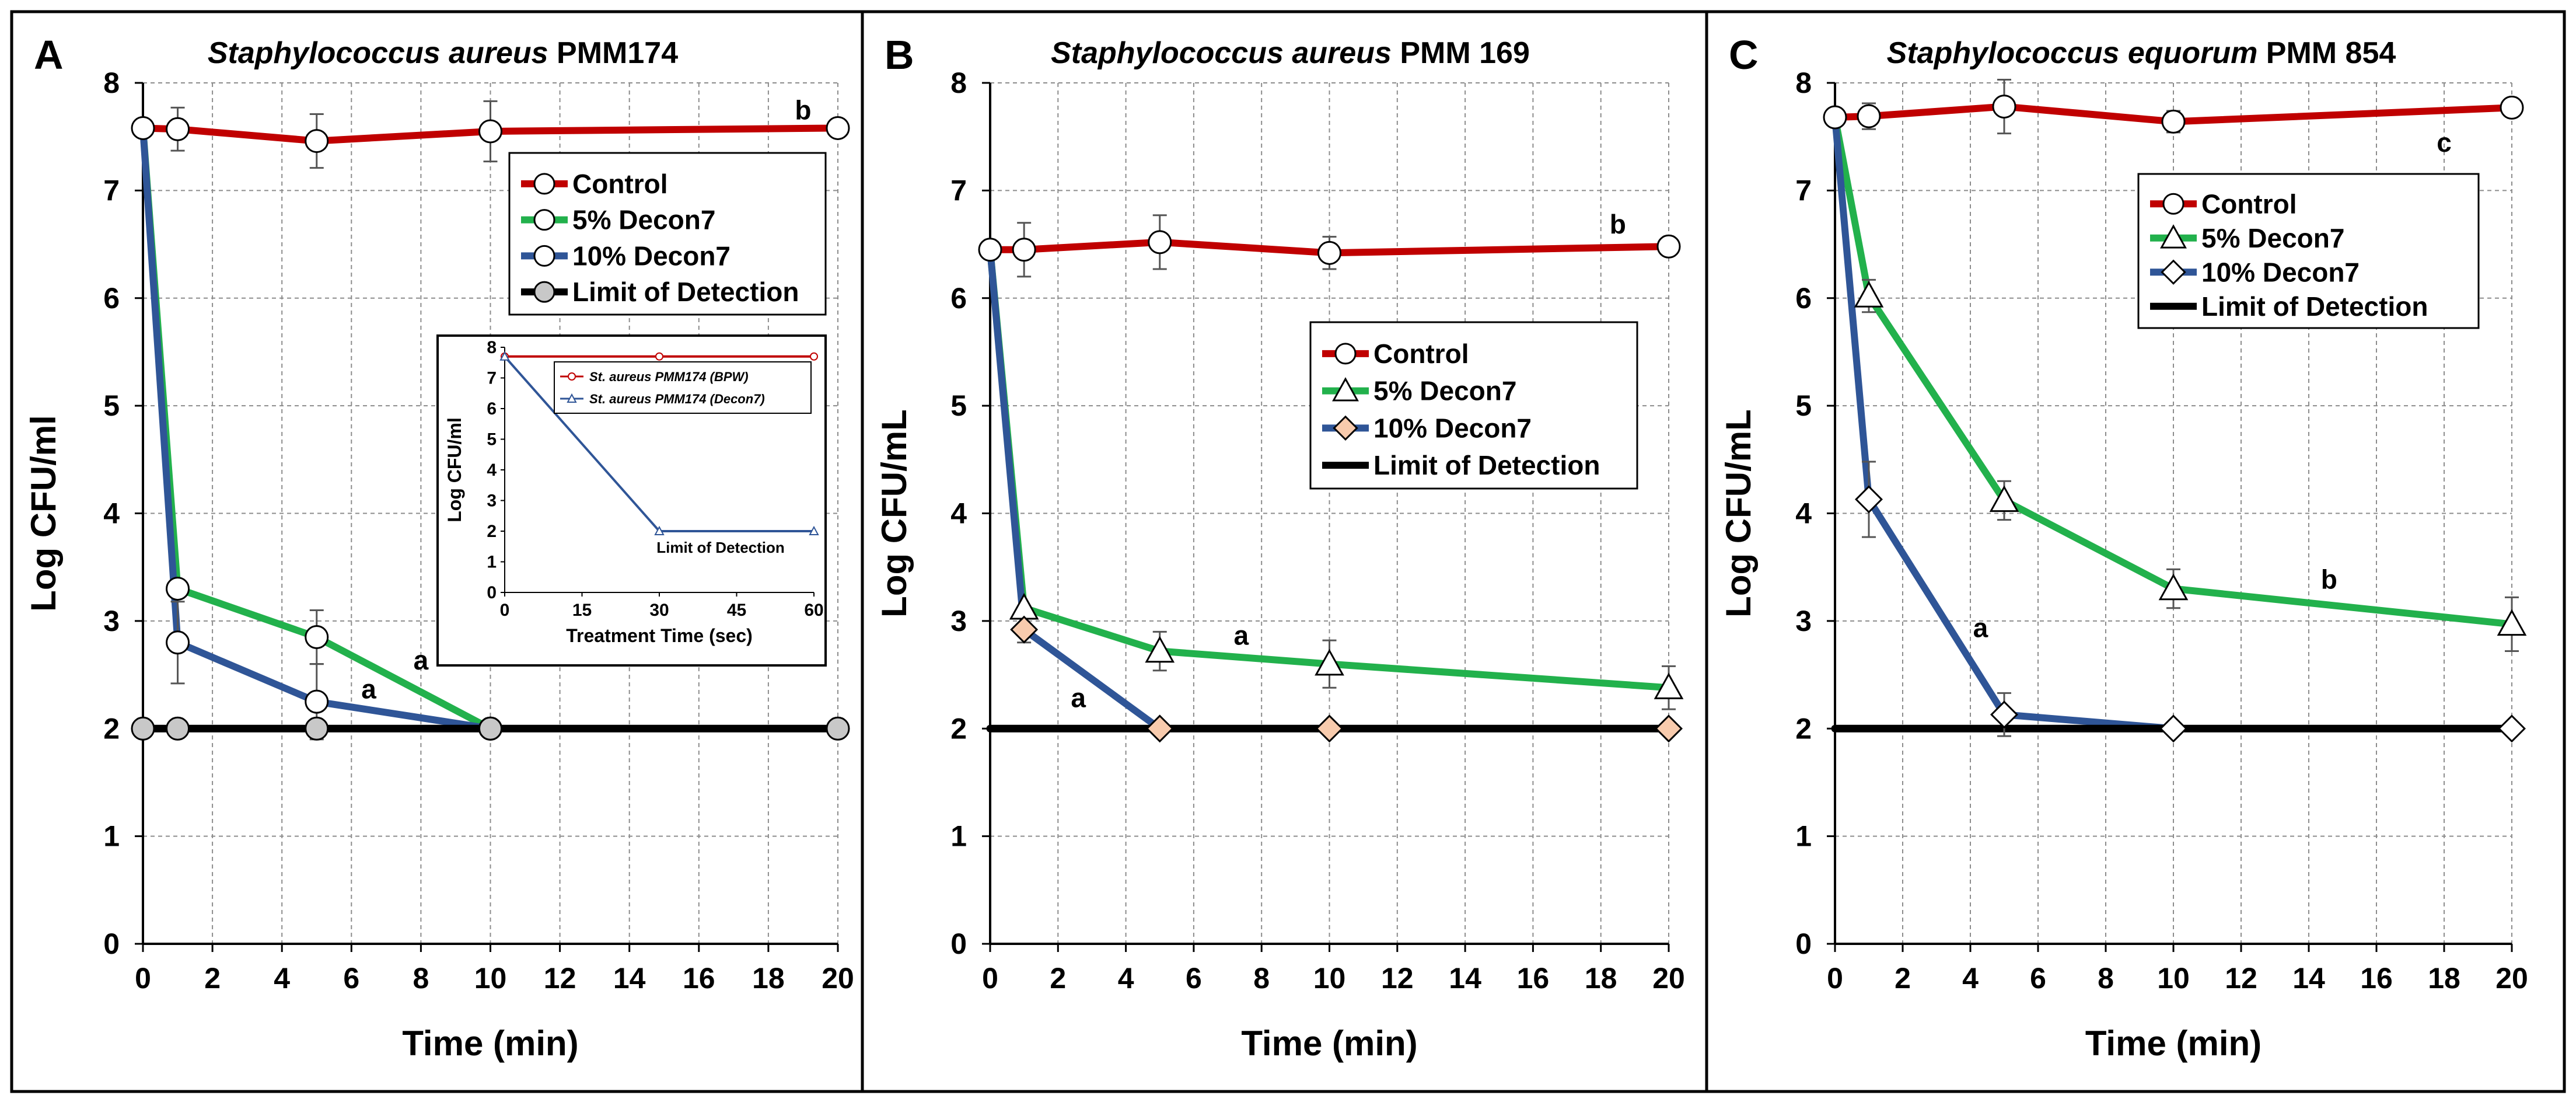  Describe the element at coordinates (1058, 979) in the screenshot. I see `x-tick-label: 2` at that location.